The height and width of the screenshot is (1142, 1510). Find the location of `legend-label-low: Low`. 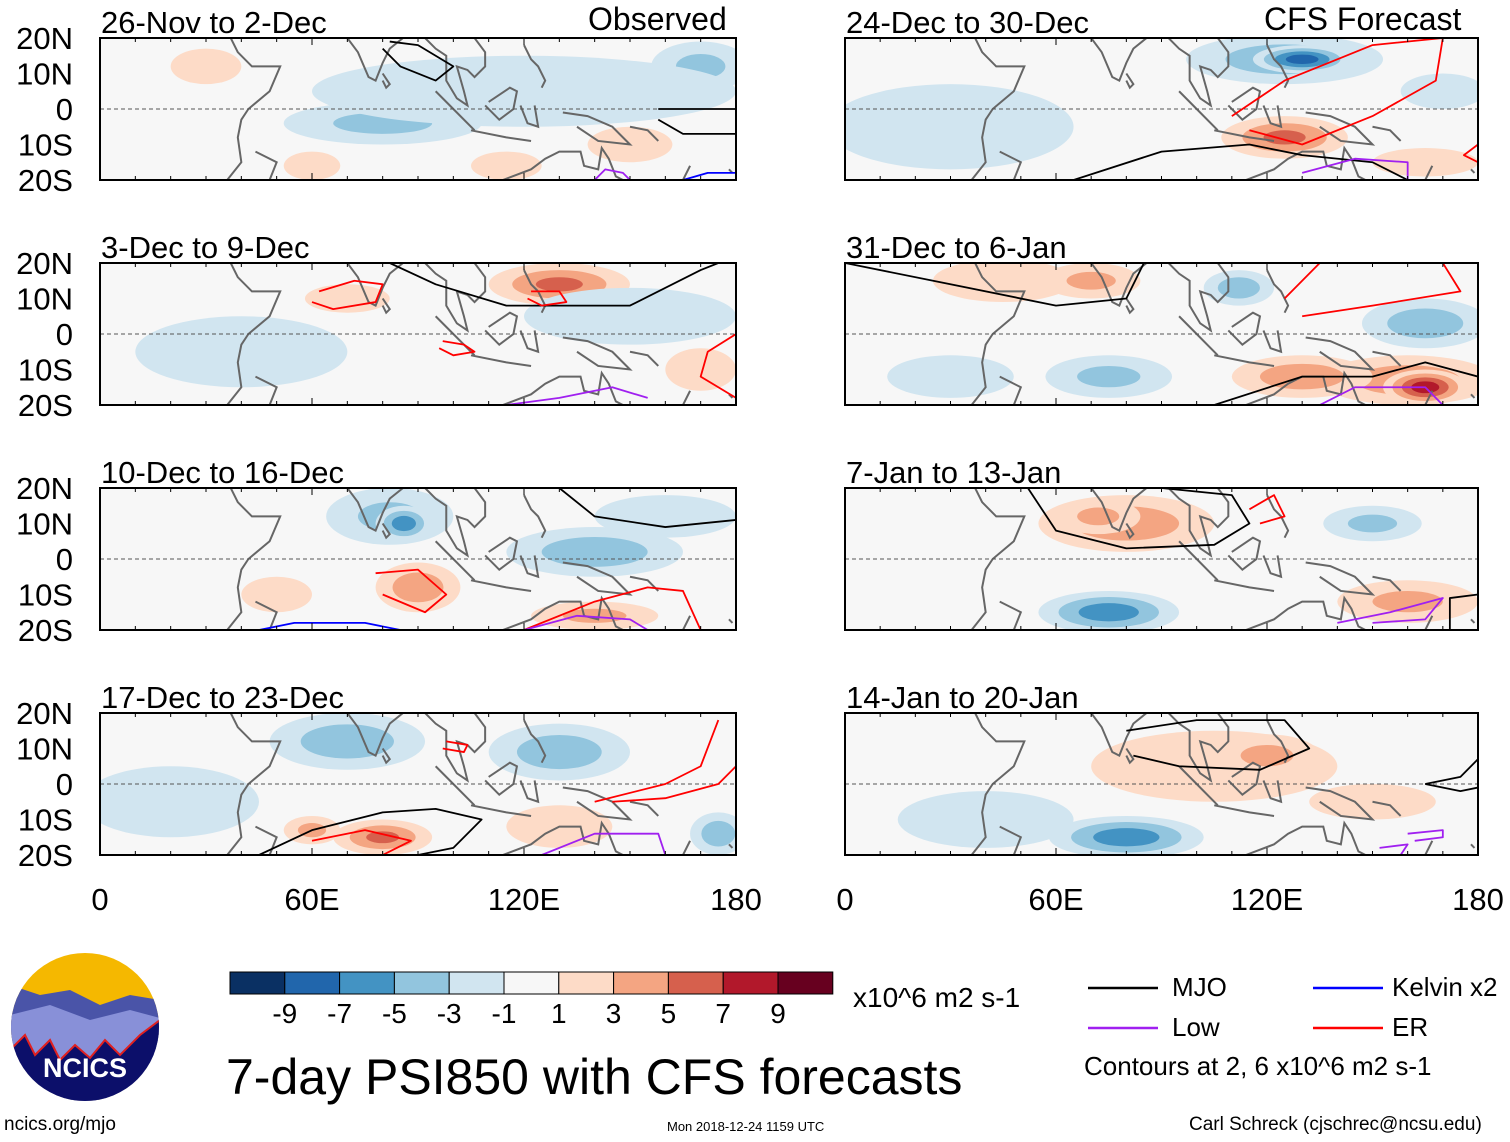

legend-label-low: Low is located at coordinates (1196, 1027).